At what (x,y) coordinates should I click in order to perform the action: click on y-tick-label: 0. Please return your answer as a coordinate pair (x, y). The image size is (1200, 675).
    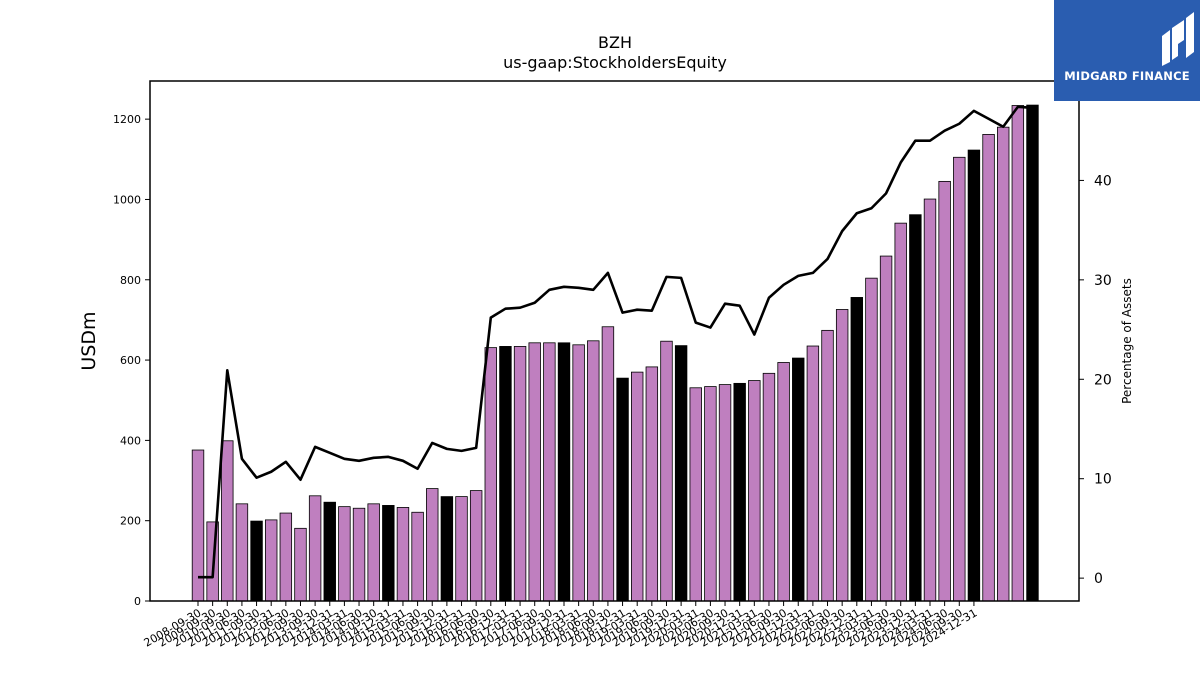
    Looking at the image, I should click on (137, 601).